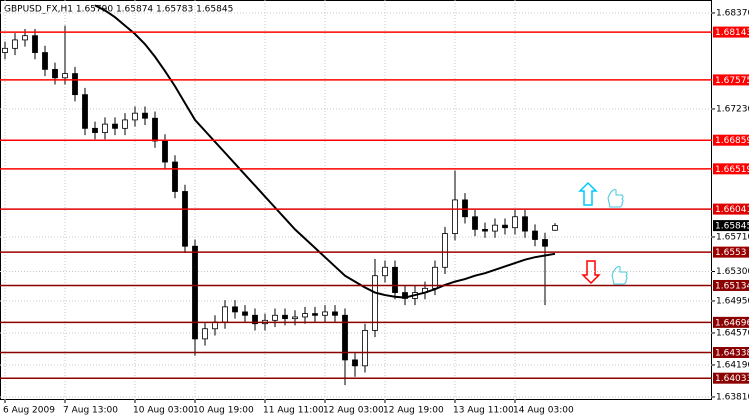 This screenshot has width=749, height=417. What do you see at coordinates (90, 411) in the screenshot?
I see `x-tick-label: 7 Aug 13:00` at bounding box center [90, 411].